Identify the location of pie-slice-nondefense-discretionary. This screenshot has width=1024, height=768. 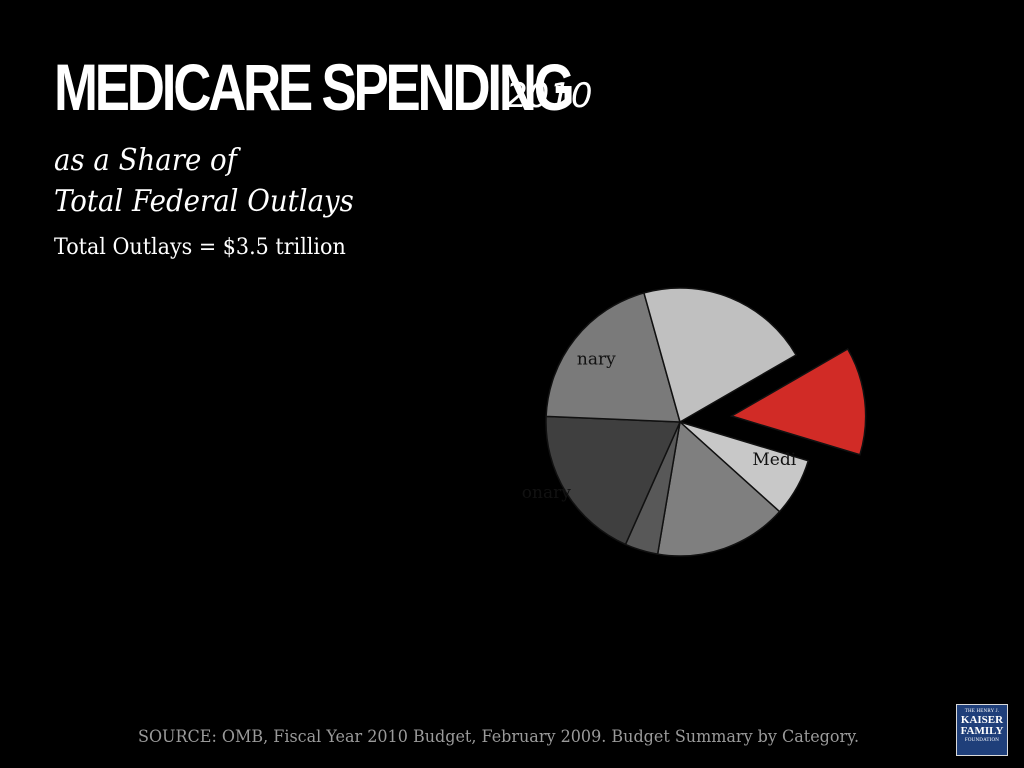
(613, 480).